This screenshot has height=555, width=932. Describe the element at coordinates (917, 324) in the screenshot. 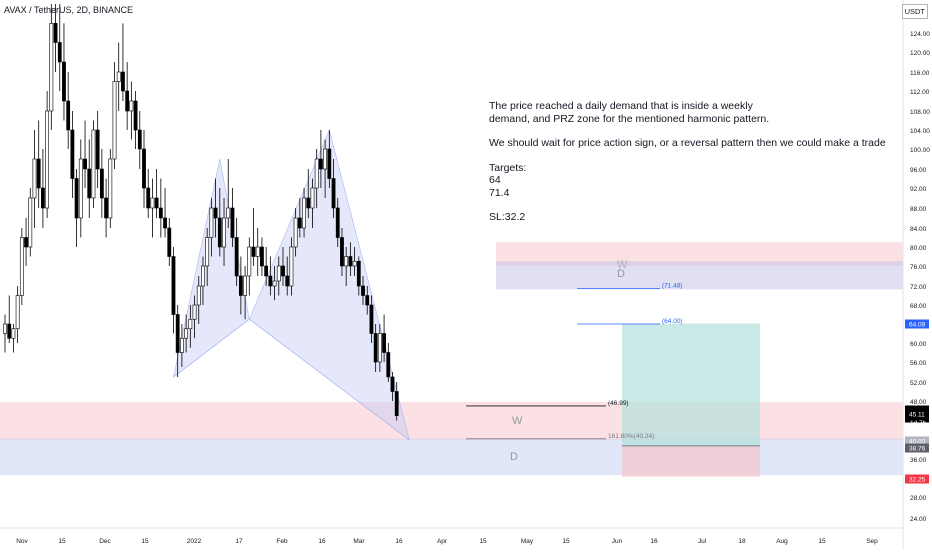

I see `price-badge` at that location.